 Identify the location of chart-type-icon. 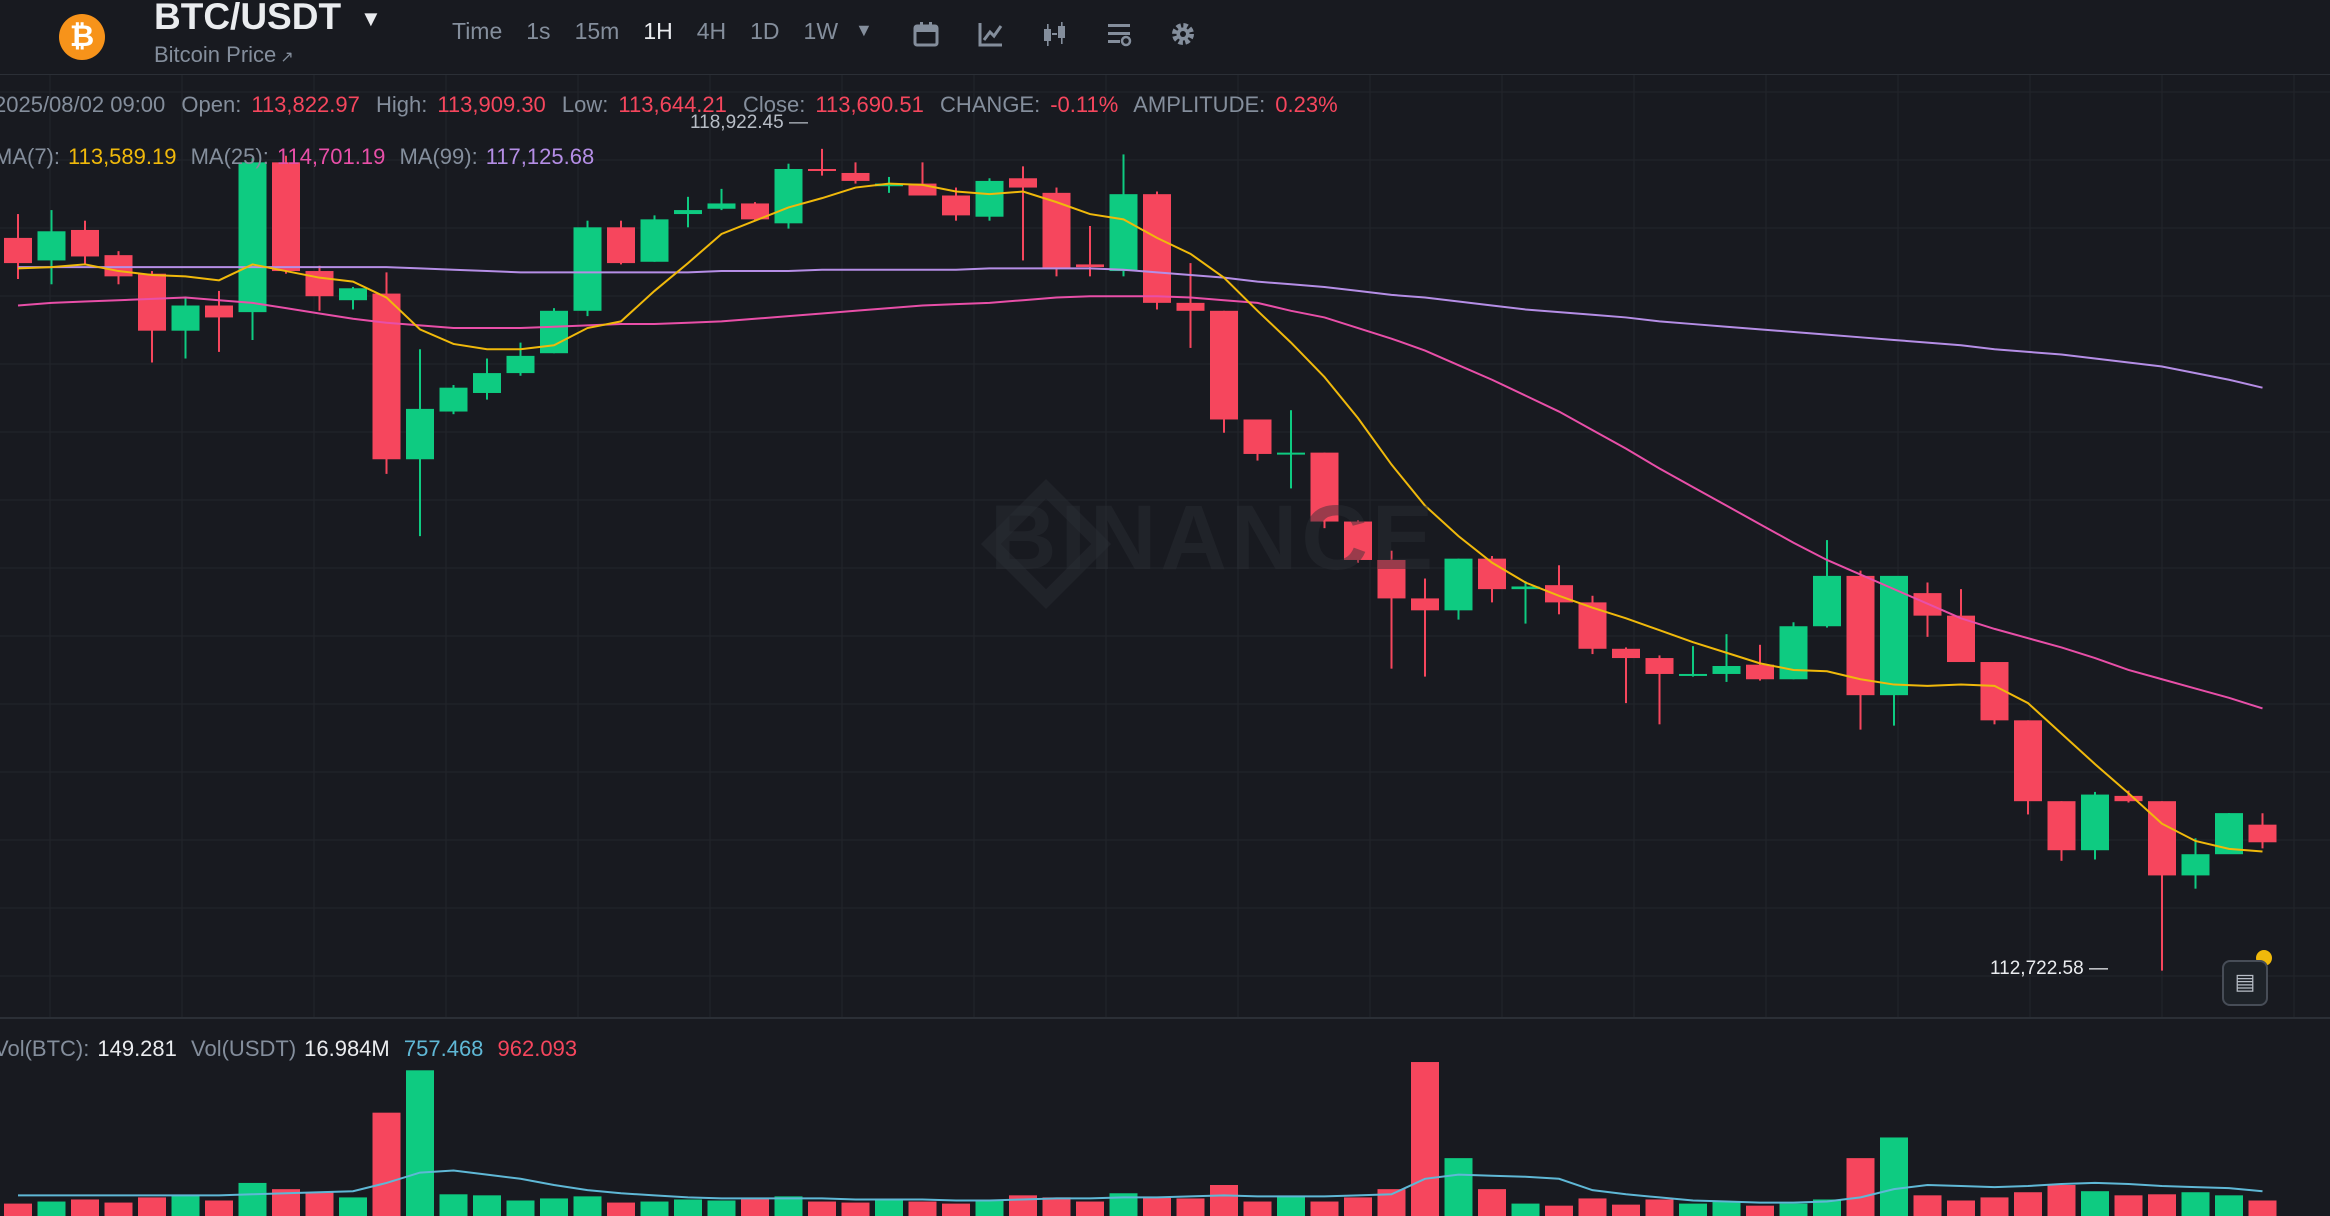
(1055, 34).